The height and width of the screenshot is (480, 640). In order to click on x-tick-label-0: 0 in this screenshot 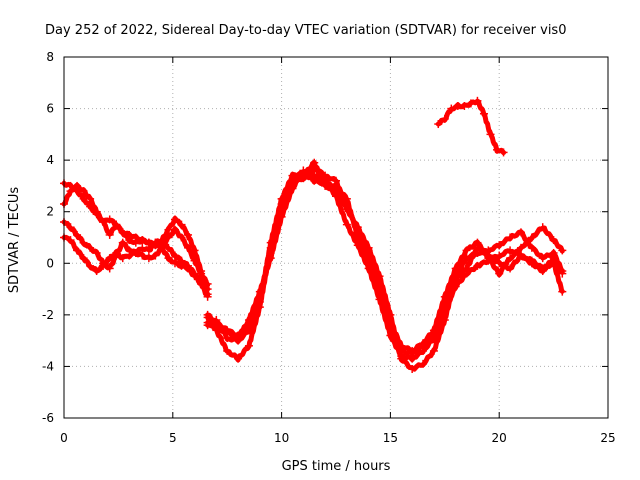, I will do `click(64, 438)`.